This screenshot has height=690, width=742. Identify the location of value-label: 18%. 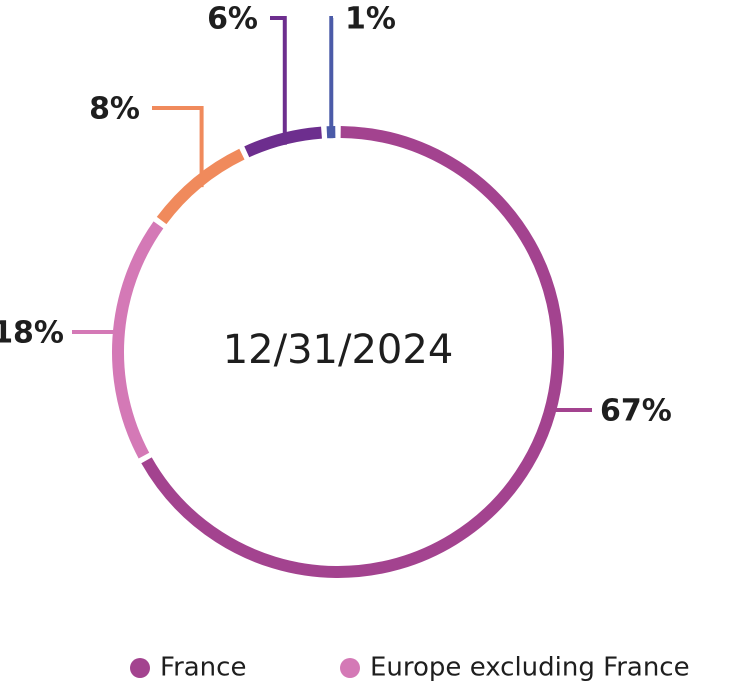
(32, 333).